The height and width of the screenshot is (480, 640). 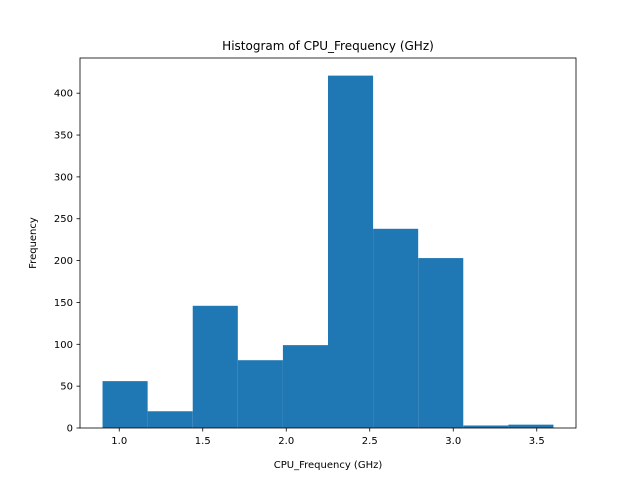 I want to click on x-tick-label: 2.5, so click(x=370, y=441).